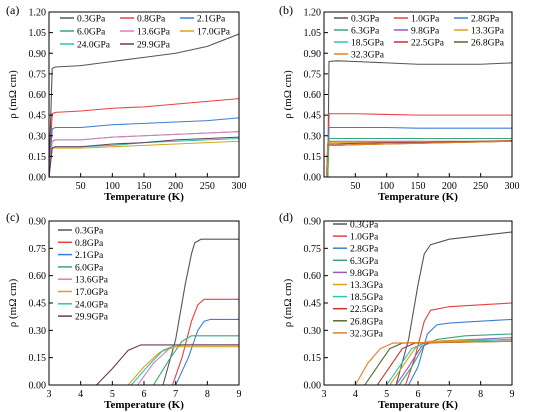  Describe the element at coordinates (154, 46) in the screenshot. I see `legend-entry-29.9GPa: 29.9GPa` at that location.